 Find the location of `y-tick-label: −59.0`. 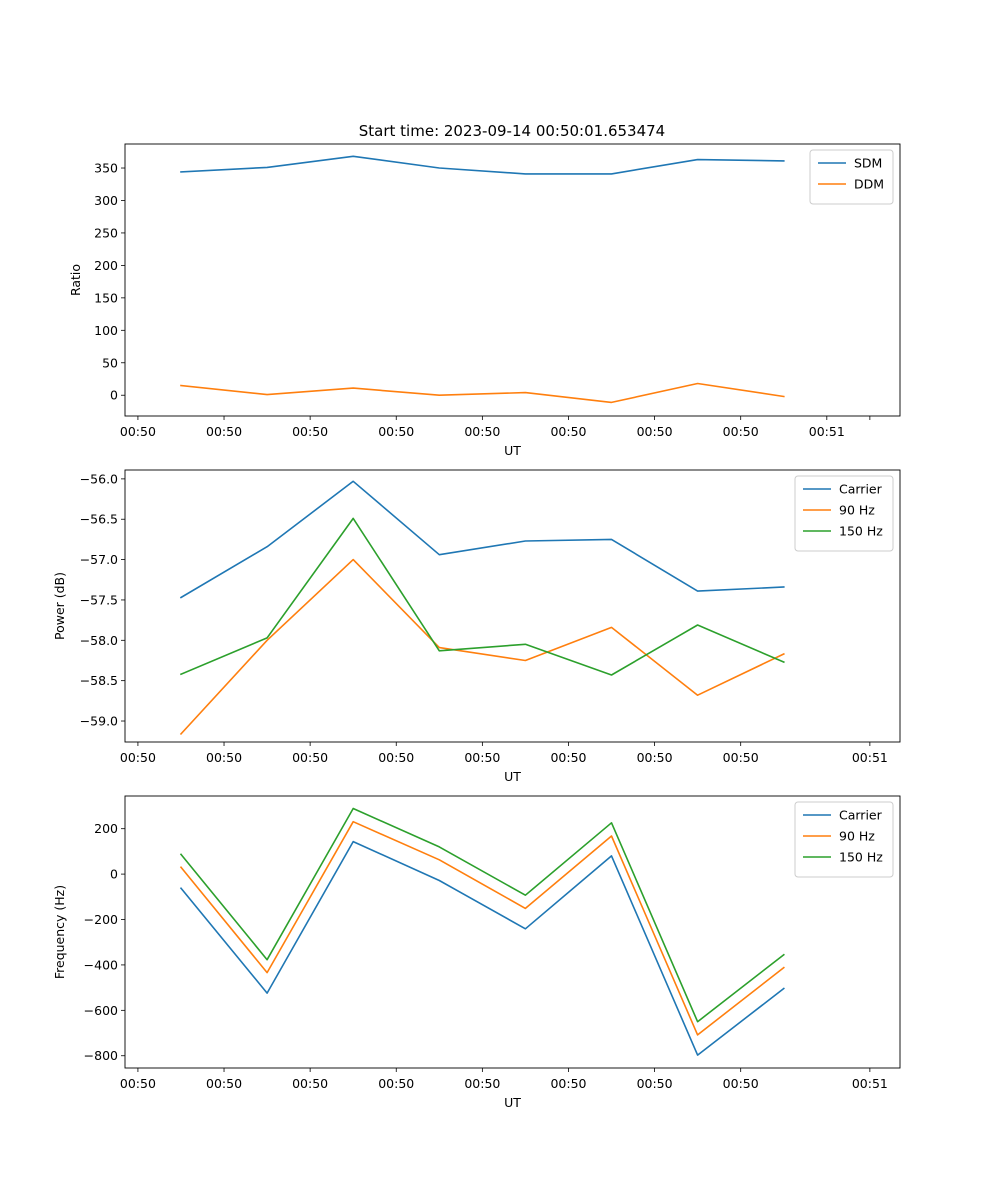

y-tick-label: −59.0 is located at coordinates (99, 721).